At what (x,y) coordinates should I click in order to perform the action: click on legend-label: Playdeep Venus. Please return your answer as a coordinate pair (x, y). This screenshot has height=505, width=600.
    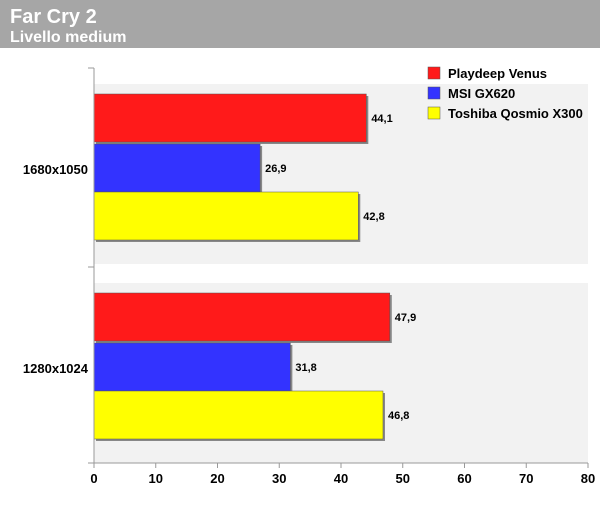
    Looking at the image, I should click on (497, 73).